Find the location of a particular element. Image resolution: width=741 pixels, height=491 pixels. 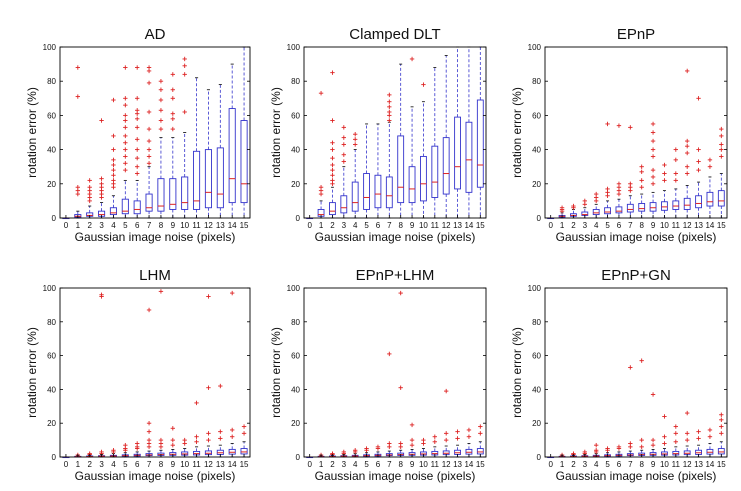

x-tick-label: 2 is located at coordinates (573, 464).